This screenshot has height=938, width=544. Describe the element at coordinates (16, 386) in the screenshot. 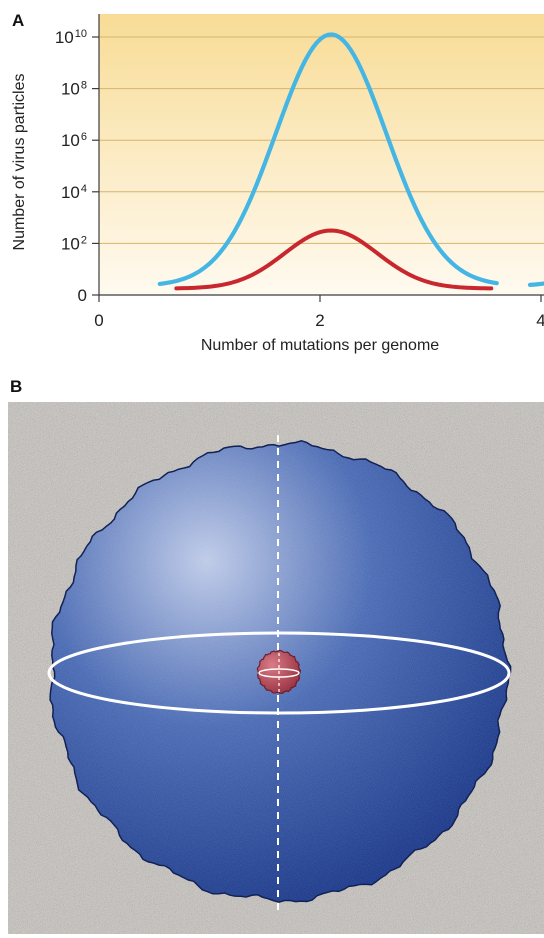

I see `panel-b-letter: B` at that location.